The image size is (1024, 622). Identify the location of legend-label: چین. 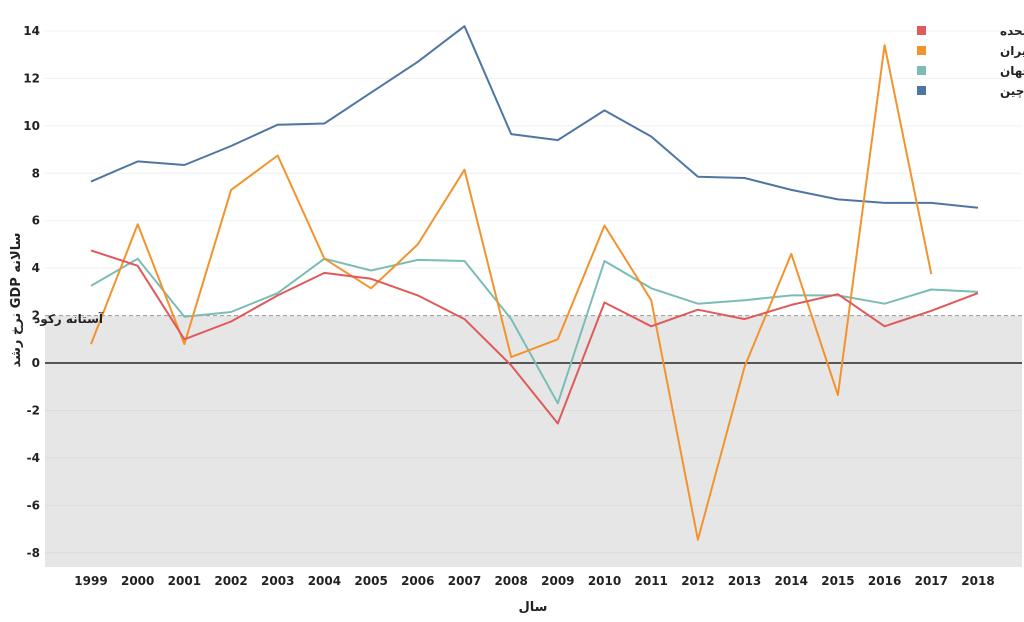
(1012, 91).